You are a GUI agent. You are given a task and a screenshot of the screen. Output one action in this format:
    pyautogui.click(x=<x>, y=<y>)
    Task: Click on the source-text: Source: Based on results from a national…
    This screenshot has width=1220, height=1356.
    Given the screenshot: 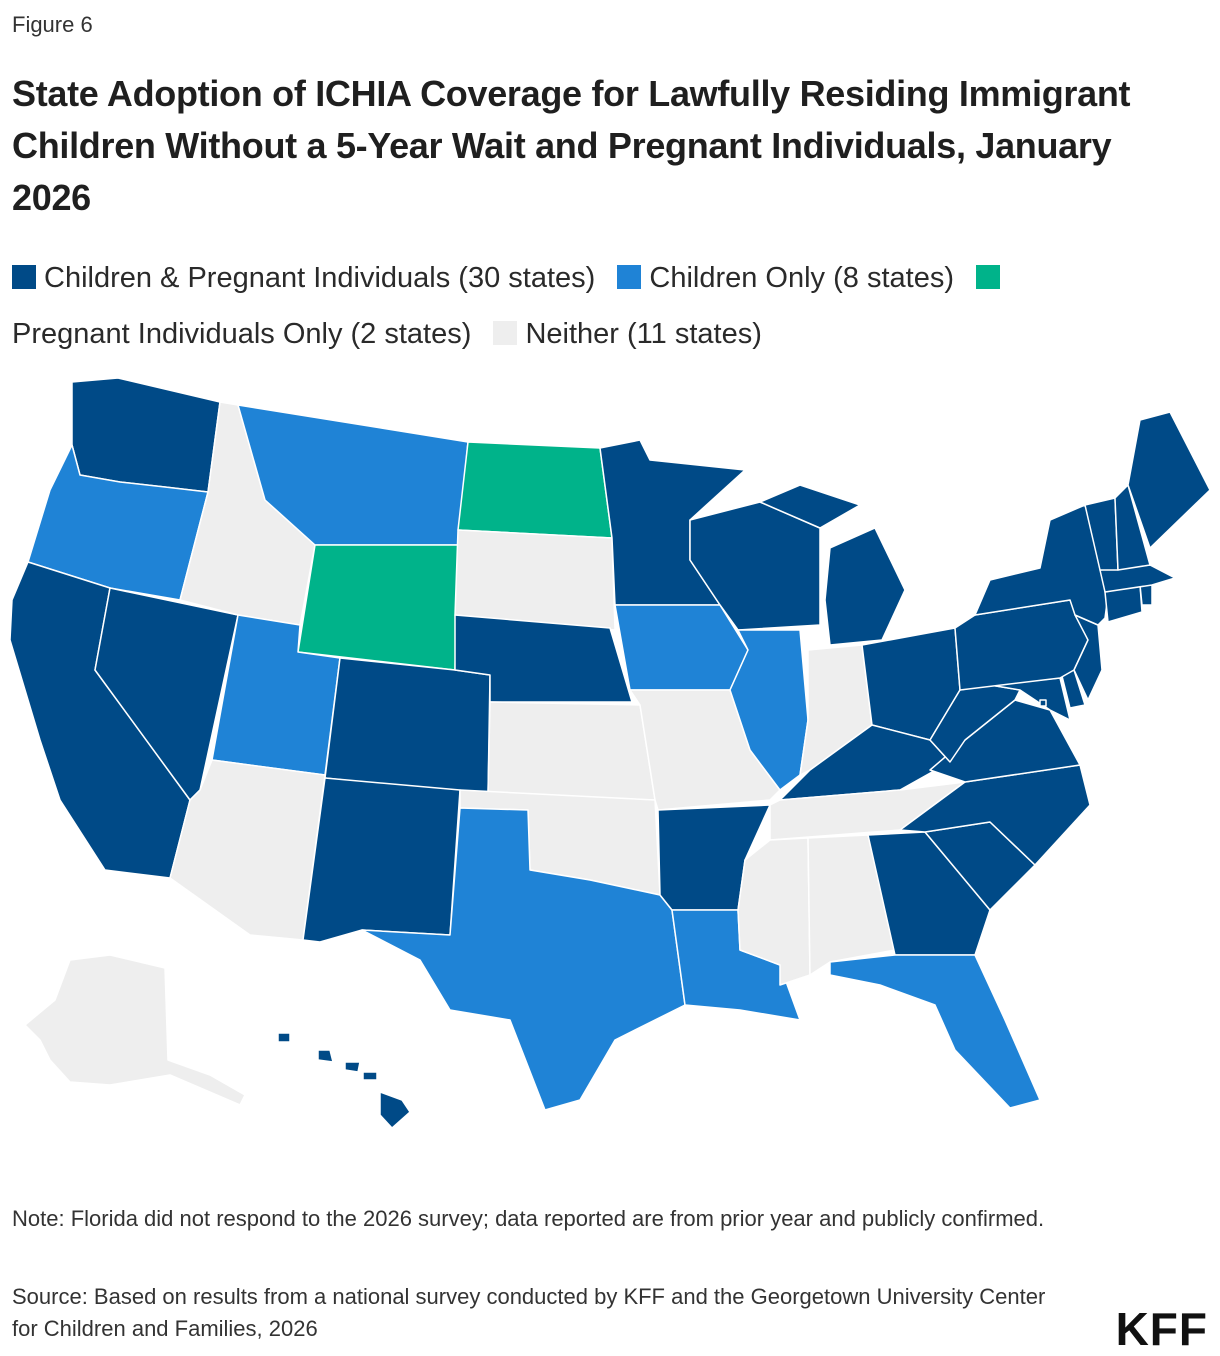 What is the action you would take?
    pyautogui.click(x=529, y=1312)
    